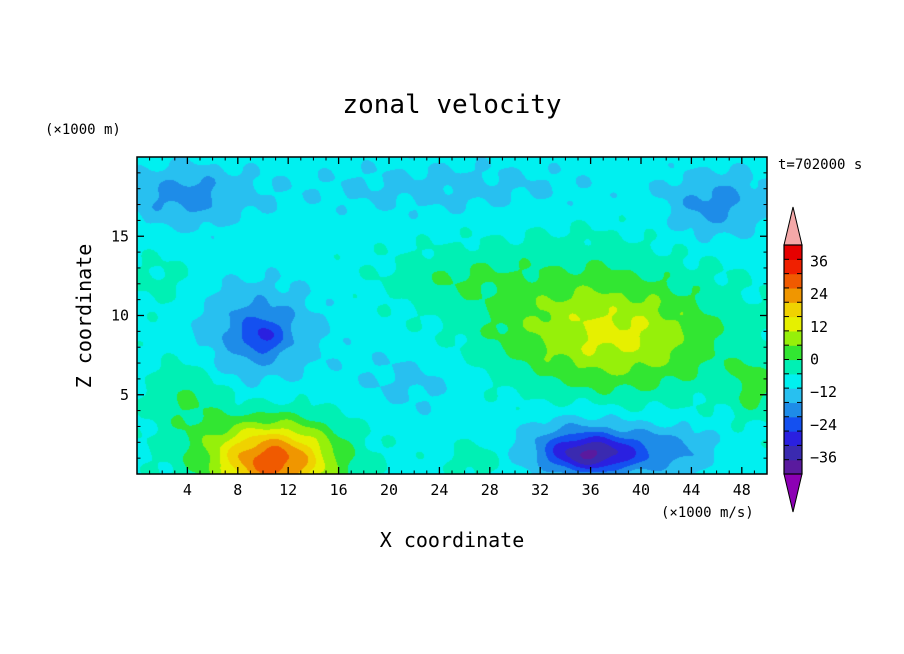  What do you see at coordinates (288, 490) in the screenshot?
I see `x-tick-label: 12` at bounding box center [288, 490].